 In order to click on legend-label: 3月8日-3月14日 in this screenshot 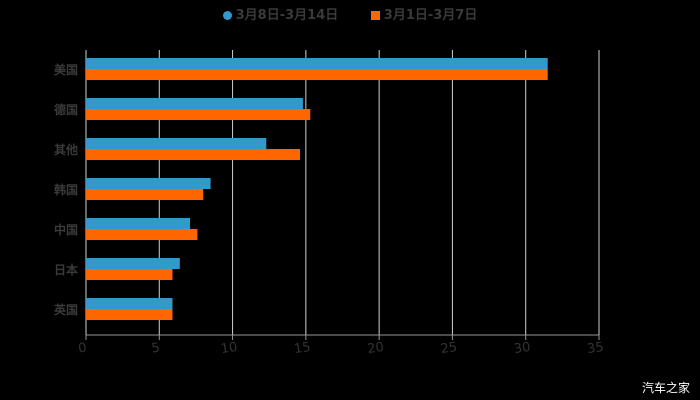, I will do `click(287, 15)`.